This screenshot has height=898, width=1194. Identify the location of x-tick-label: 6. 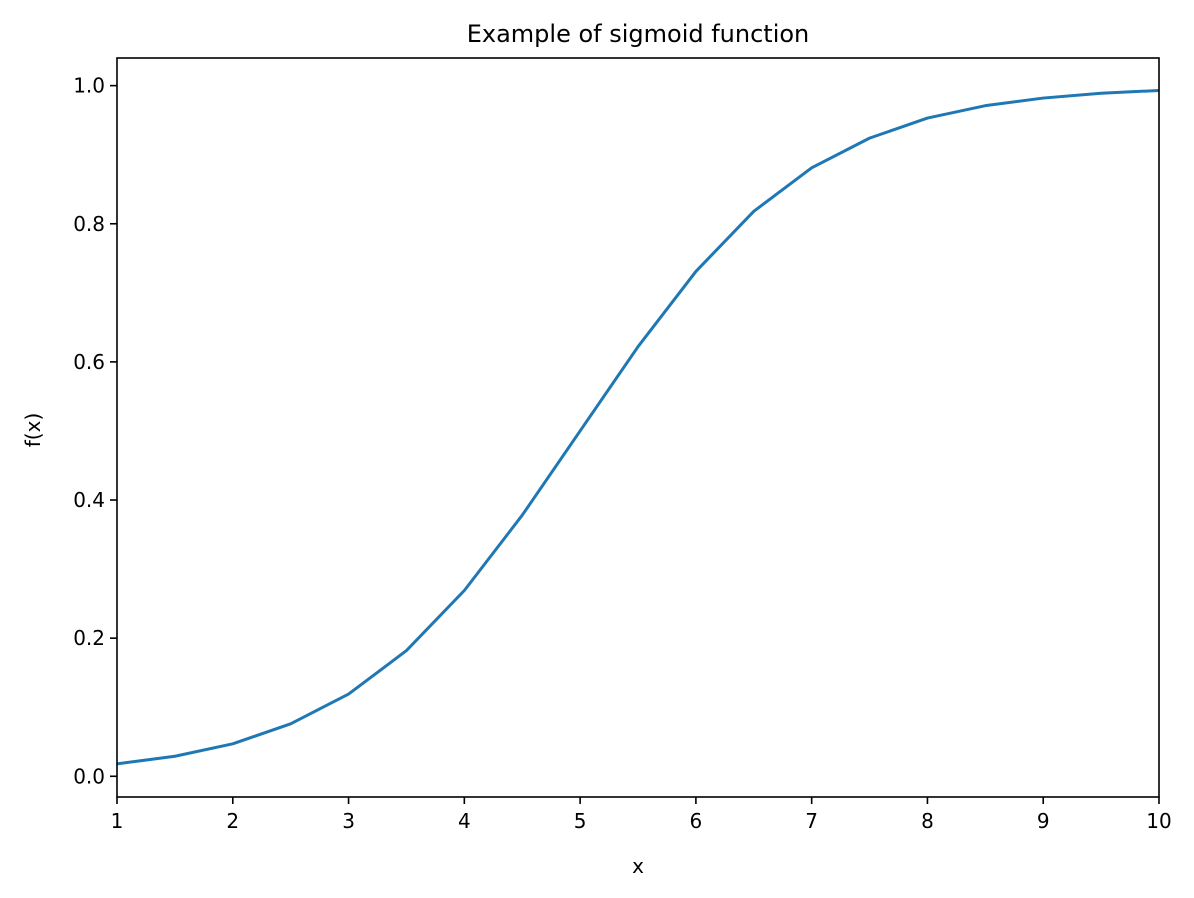
(696, 821).